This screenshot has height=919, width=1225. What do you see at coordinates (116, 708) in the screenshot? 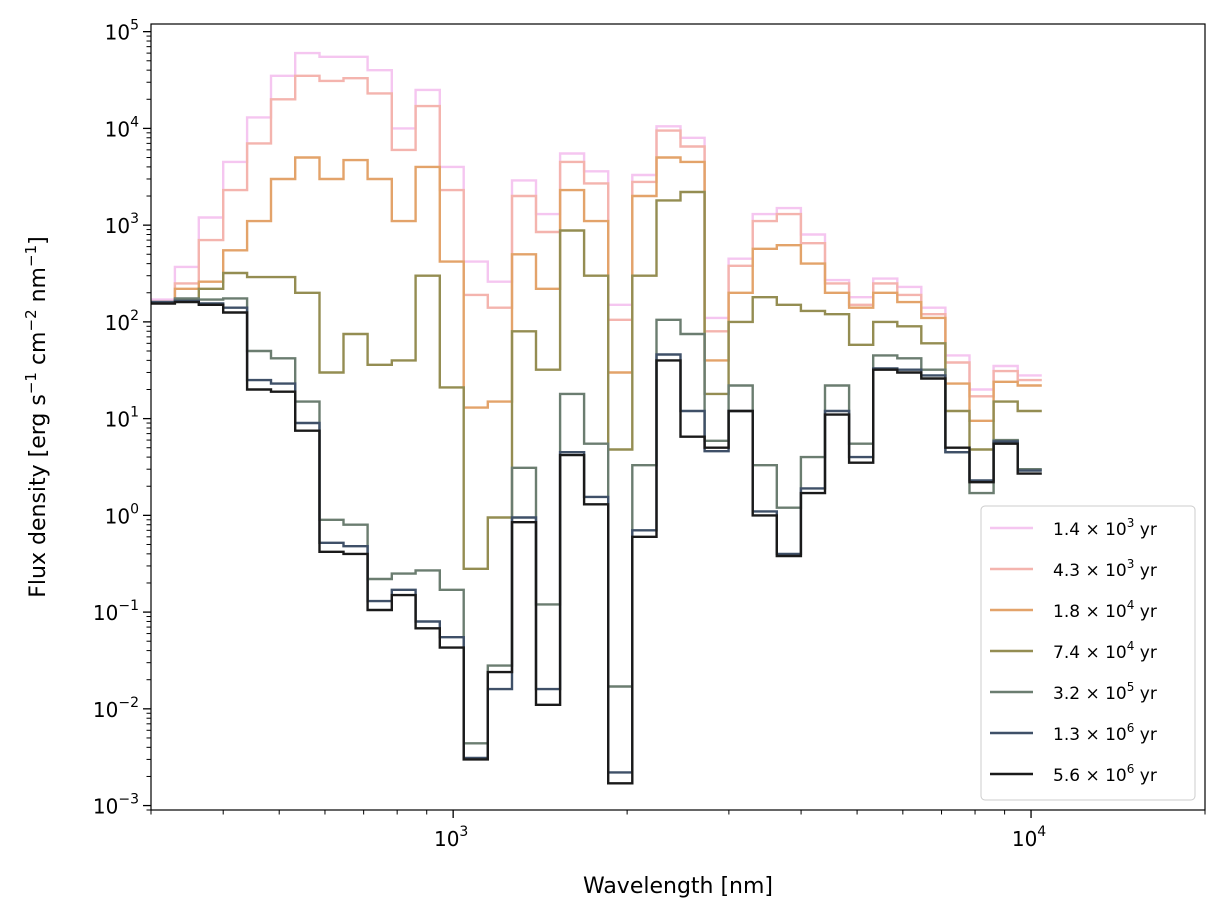
I see `y-tick-label: 10⁻²` at bounding box center [116, 708].